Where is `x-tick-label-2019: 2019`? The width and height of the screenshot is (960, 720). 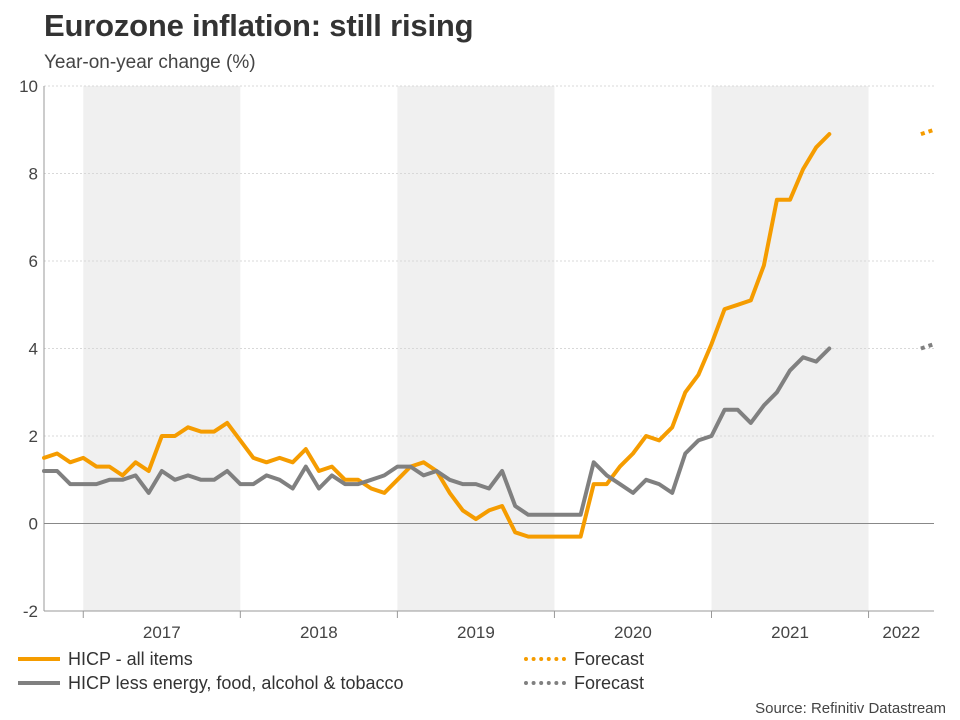 x-tick-label-2019: 2019 is located at coordinates (476, 632).